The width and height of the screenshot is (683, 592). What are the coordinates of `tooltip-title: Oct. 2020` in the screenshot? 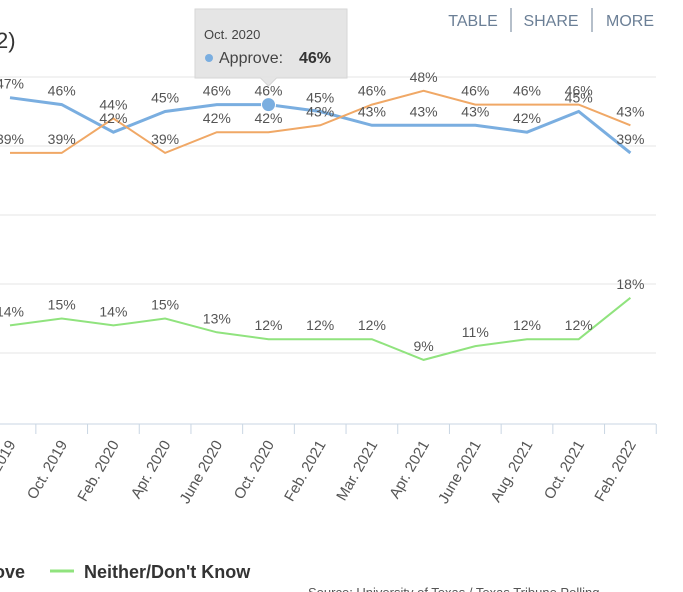 It's located at (232, 34).